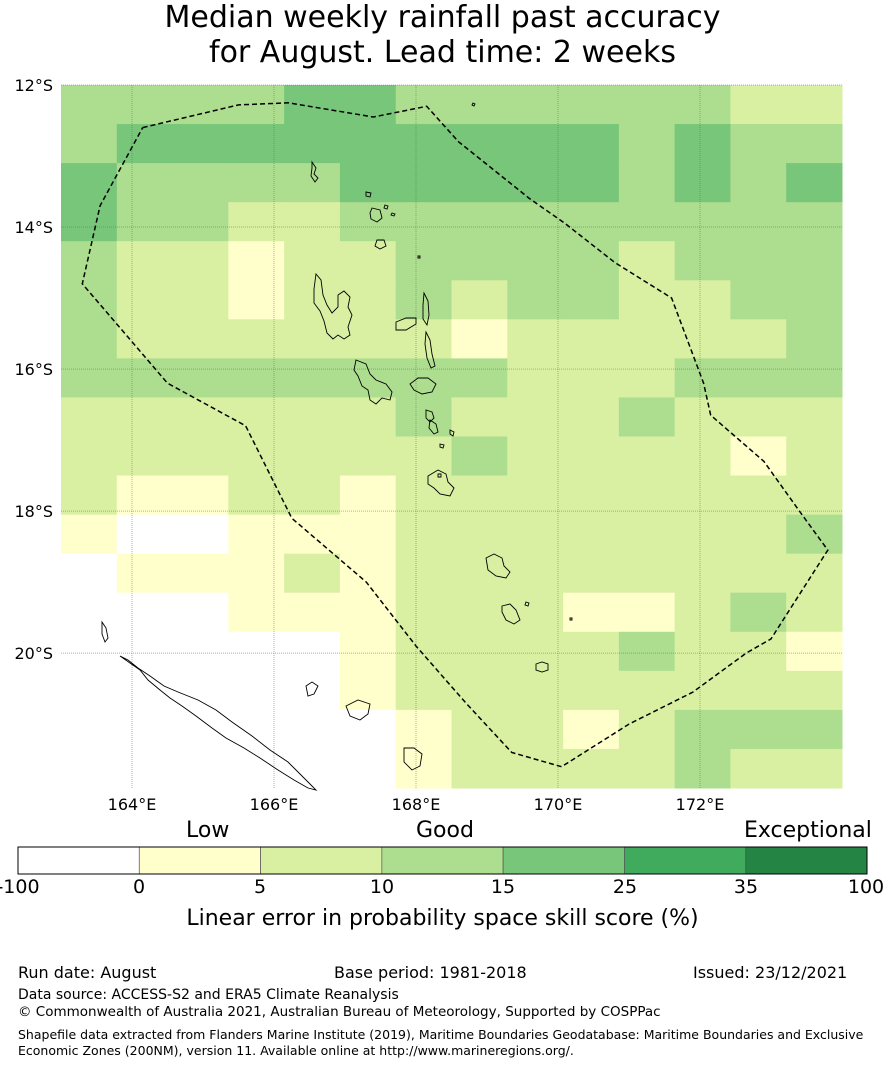 This screenshot has width=885, height=1065. What do you see at coordinates (358, 710) in the screenshot?
I see `island-lifou` at bounding box center [358, 710].